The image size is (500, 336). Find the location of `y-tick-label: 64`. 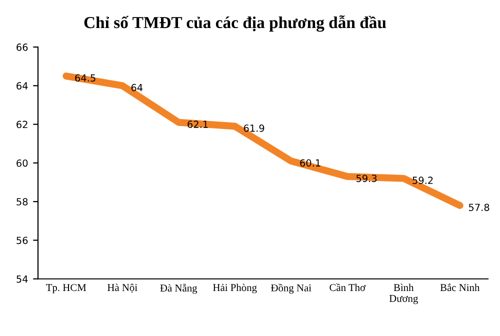

y-tick-label: 64 is located at coordinates (22, 86).